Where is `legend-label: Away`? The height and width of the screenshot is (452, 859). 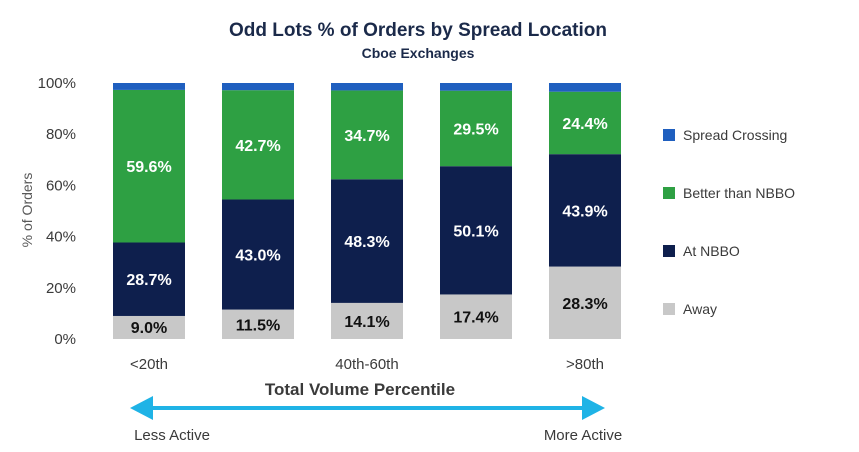
legend-label: Away is located at coordinates (700, 309).